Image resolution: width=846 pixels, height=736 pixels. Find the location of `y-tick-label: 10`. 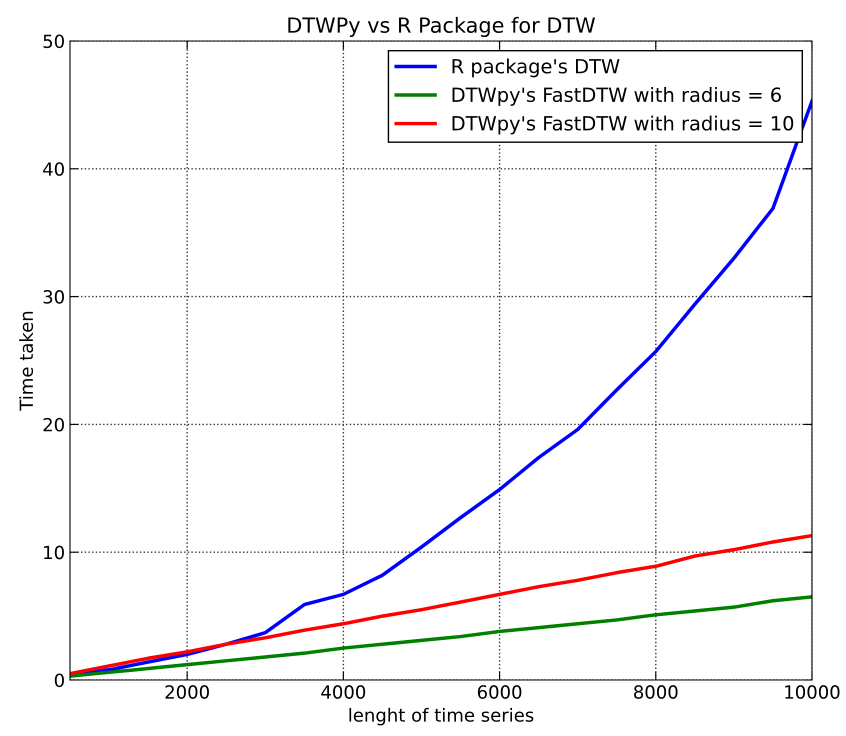

y-tick-label: 10 is located at coordinates (54, 553).